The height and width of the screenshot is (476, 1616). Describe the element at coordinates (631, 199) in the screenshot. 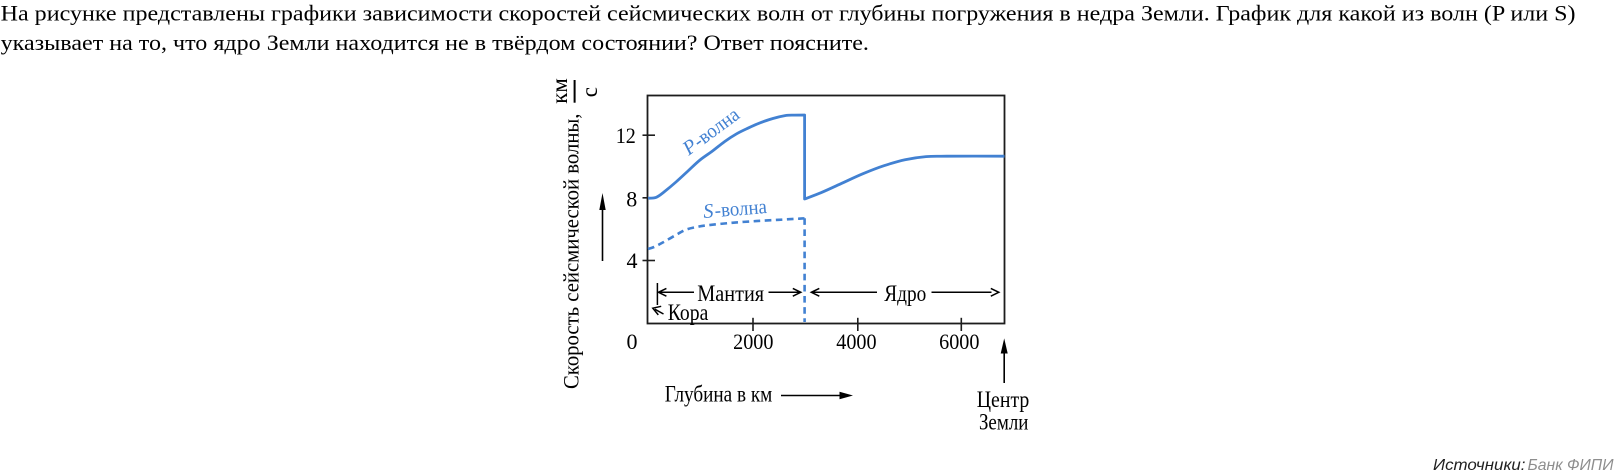

I see `svg-text: 8` at that location.